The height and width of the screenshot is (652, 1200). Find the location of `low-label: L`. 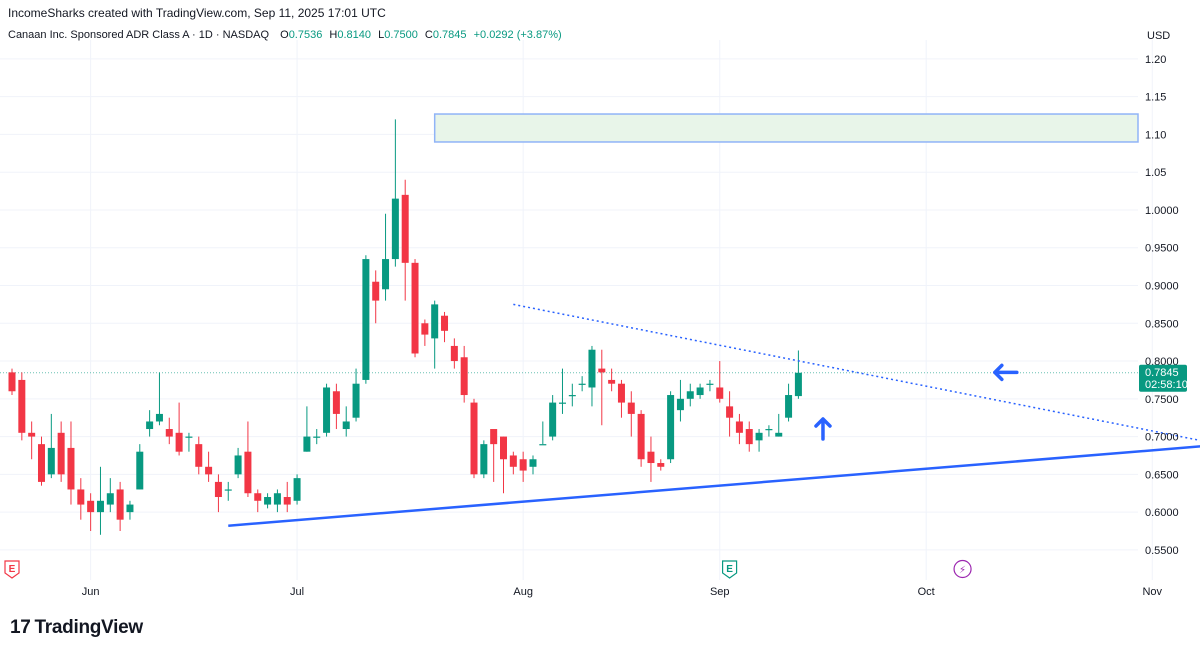

low-label: L is located at coordinates (381, 35).